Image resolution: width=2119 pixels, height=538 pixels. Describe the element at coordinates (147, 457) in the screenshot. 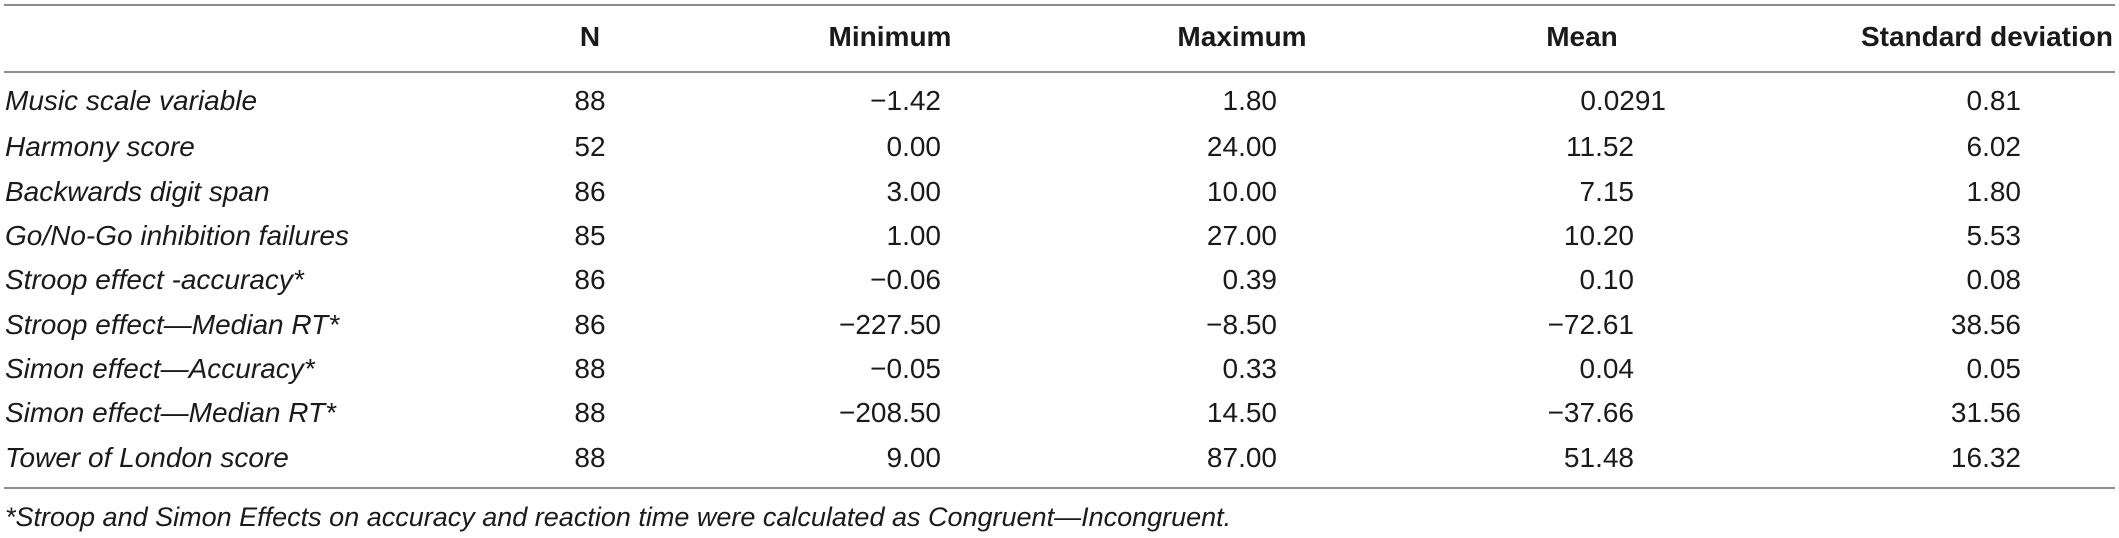

I see `row-label: Tower of London score` at that location.